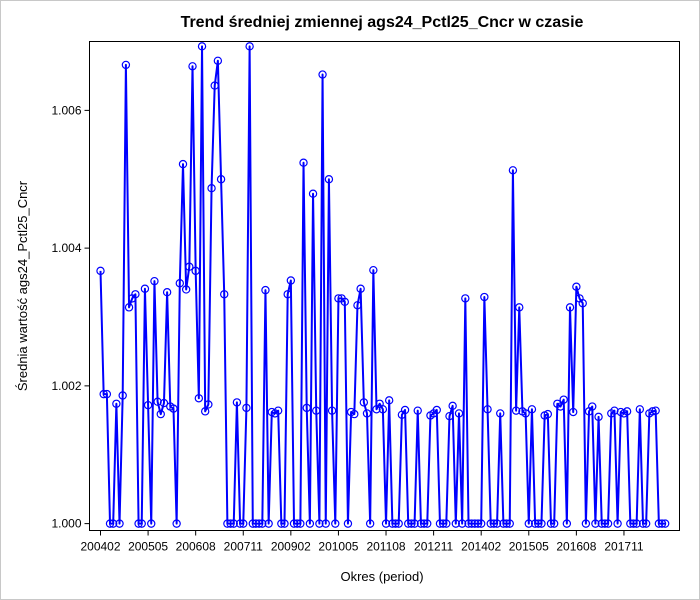  What do you see at coordinates (381, 576) in the screenshot?
I see `x-axis-label: Okres (period)` at bounding box center [381, 576].